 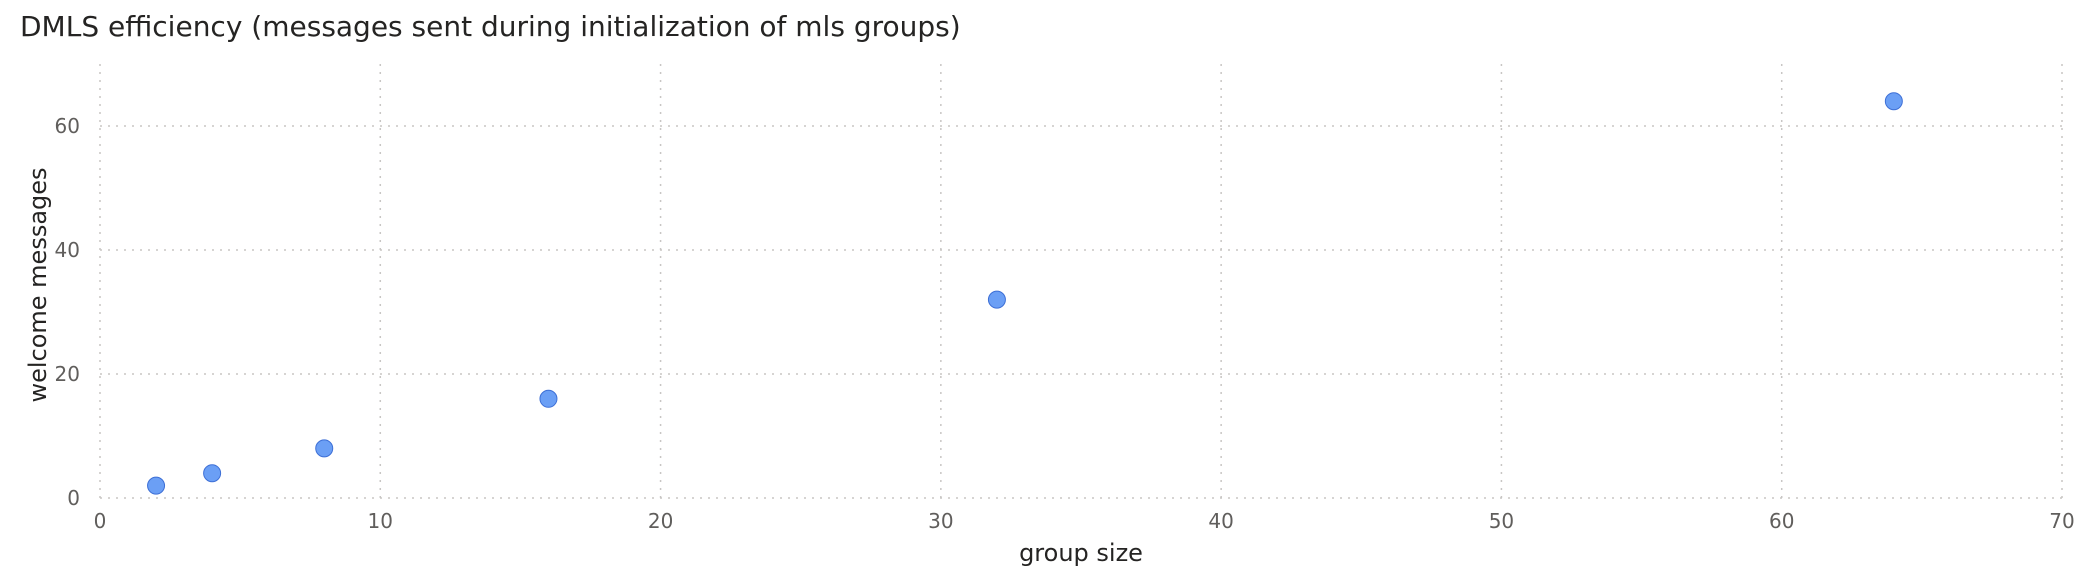 What do you see at coordinates (67, 374) in the screenshot?
I see `y-tick-label: 20` at bounding box center [67, 374].